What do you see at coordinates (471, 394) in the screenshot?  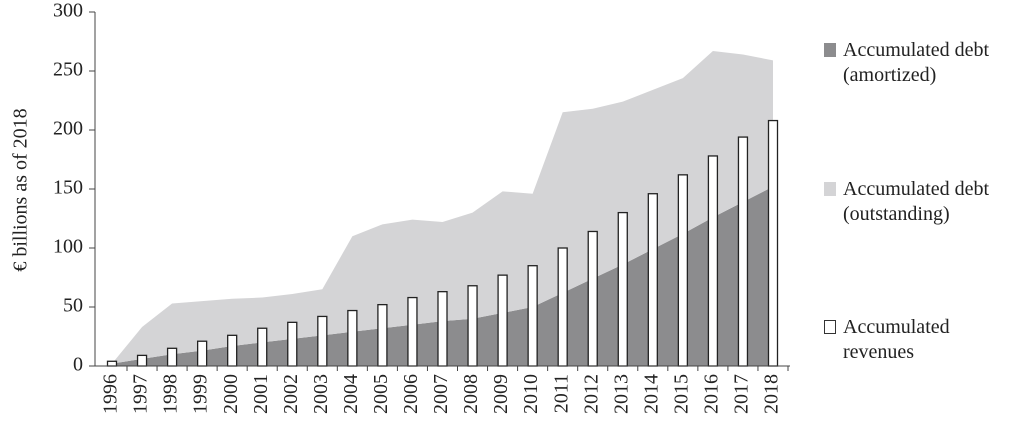 I see `x-tick-label: 2008` at bounding box center [471, 394].